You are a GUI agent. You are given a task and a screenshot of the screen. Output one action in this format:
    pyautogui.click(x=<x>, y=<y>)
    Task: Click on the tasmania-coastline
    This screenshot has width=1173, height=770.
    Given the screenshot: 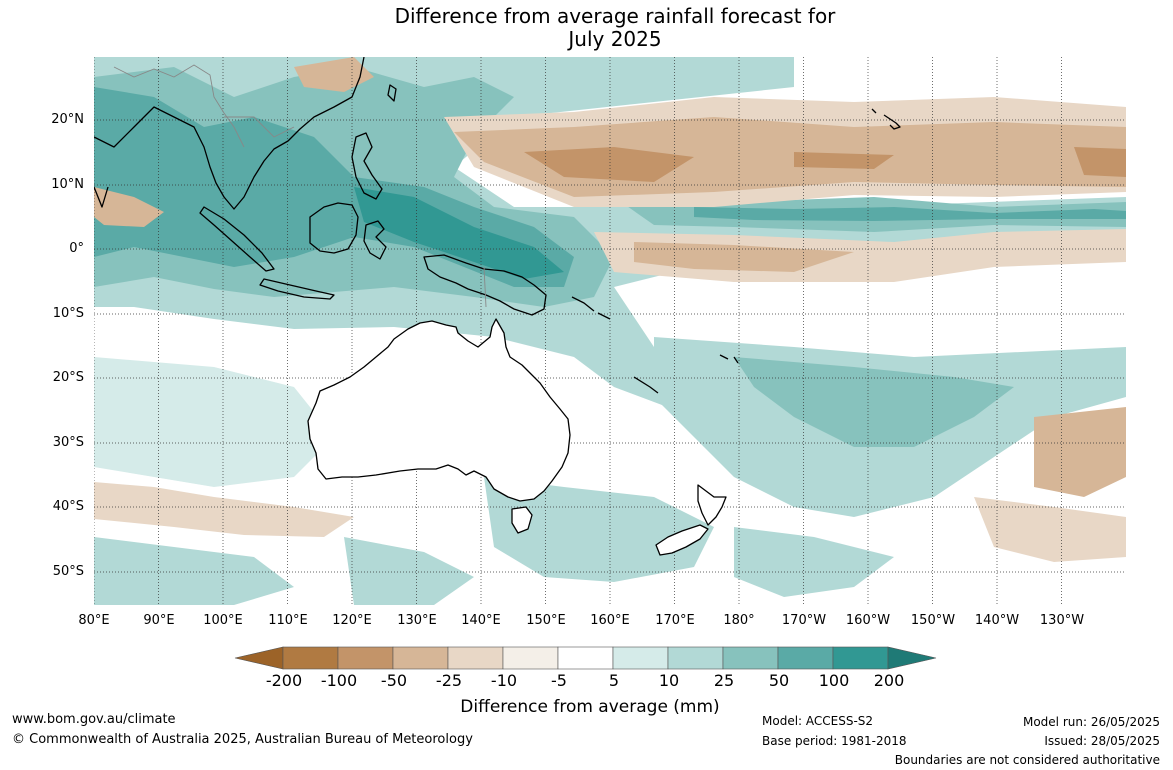 What is the action you would take?
    pyautogui.click(x=522, y=520)
    